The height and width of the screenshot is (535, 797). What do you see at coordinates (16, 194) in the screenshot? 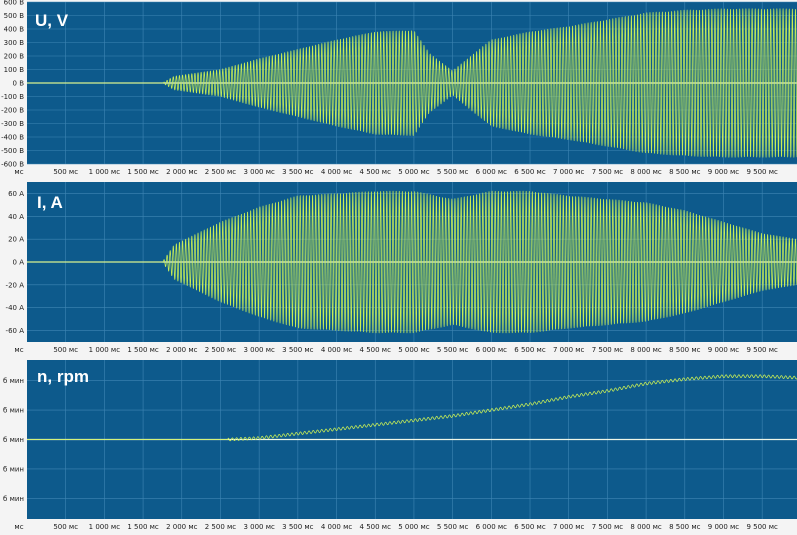
I see `y-tick-label: 60 A` at bounding box center [16, 194].